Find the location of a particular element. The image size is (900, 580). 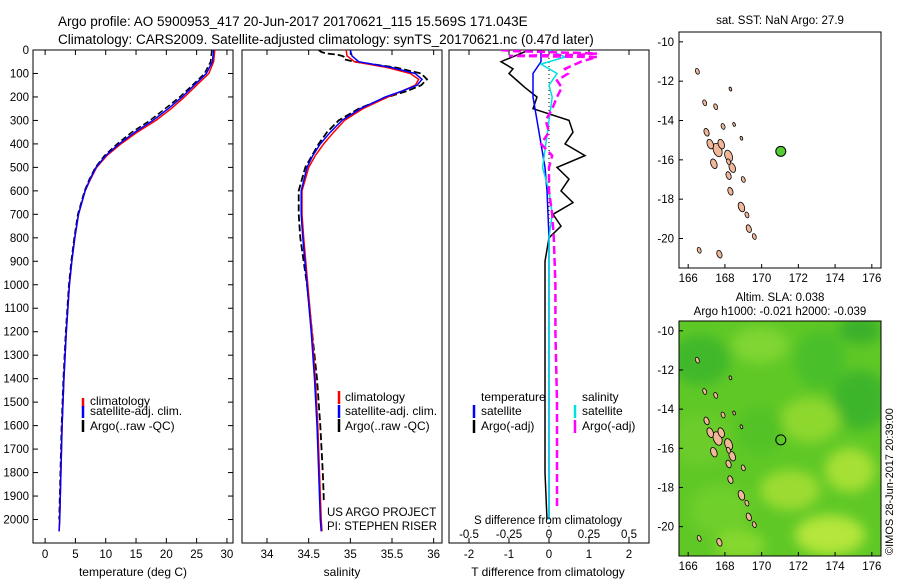

sst-map-land is located at coordinates (725, 163).